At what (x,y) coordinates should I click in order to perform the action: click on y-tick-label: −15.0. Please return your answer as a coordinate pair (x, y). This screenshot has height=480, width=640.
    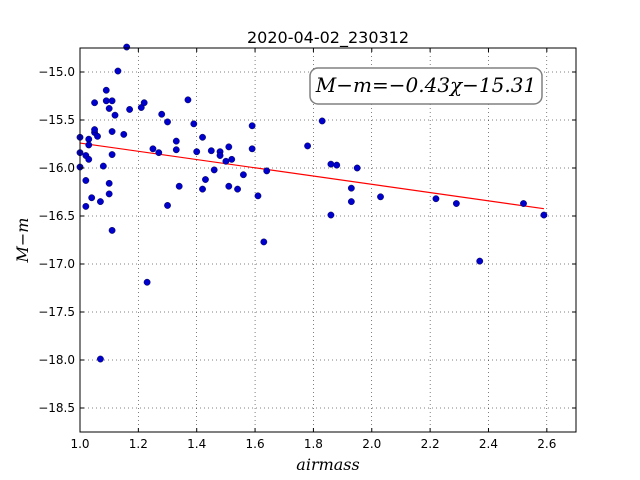
    Looking at the image, I should click on (56, 72).